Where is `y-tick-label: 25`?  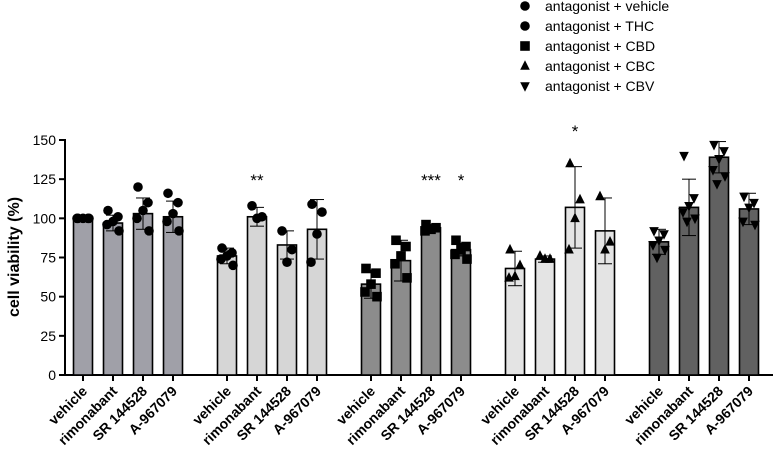 y-tick-label: 25 is located at coordinates (48, 336).